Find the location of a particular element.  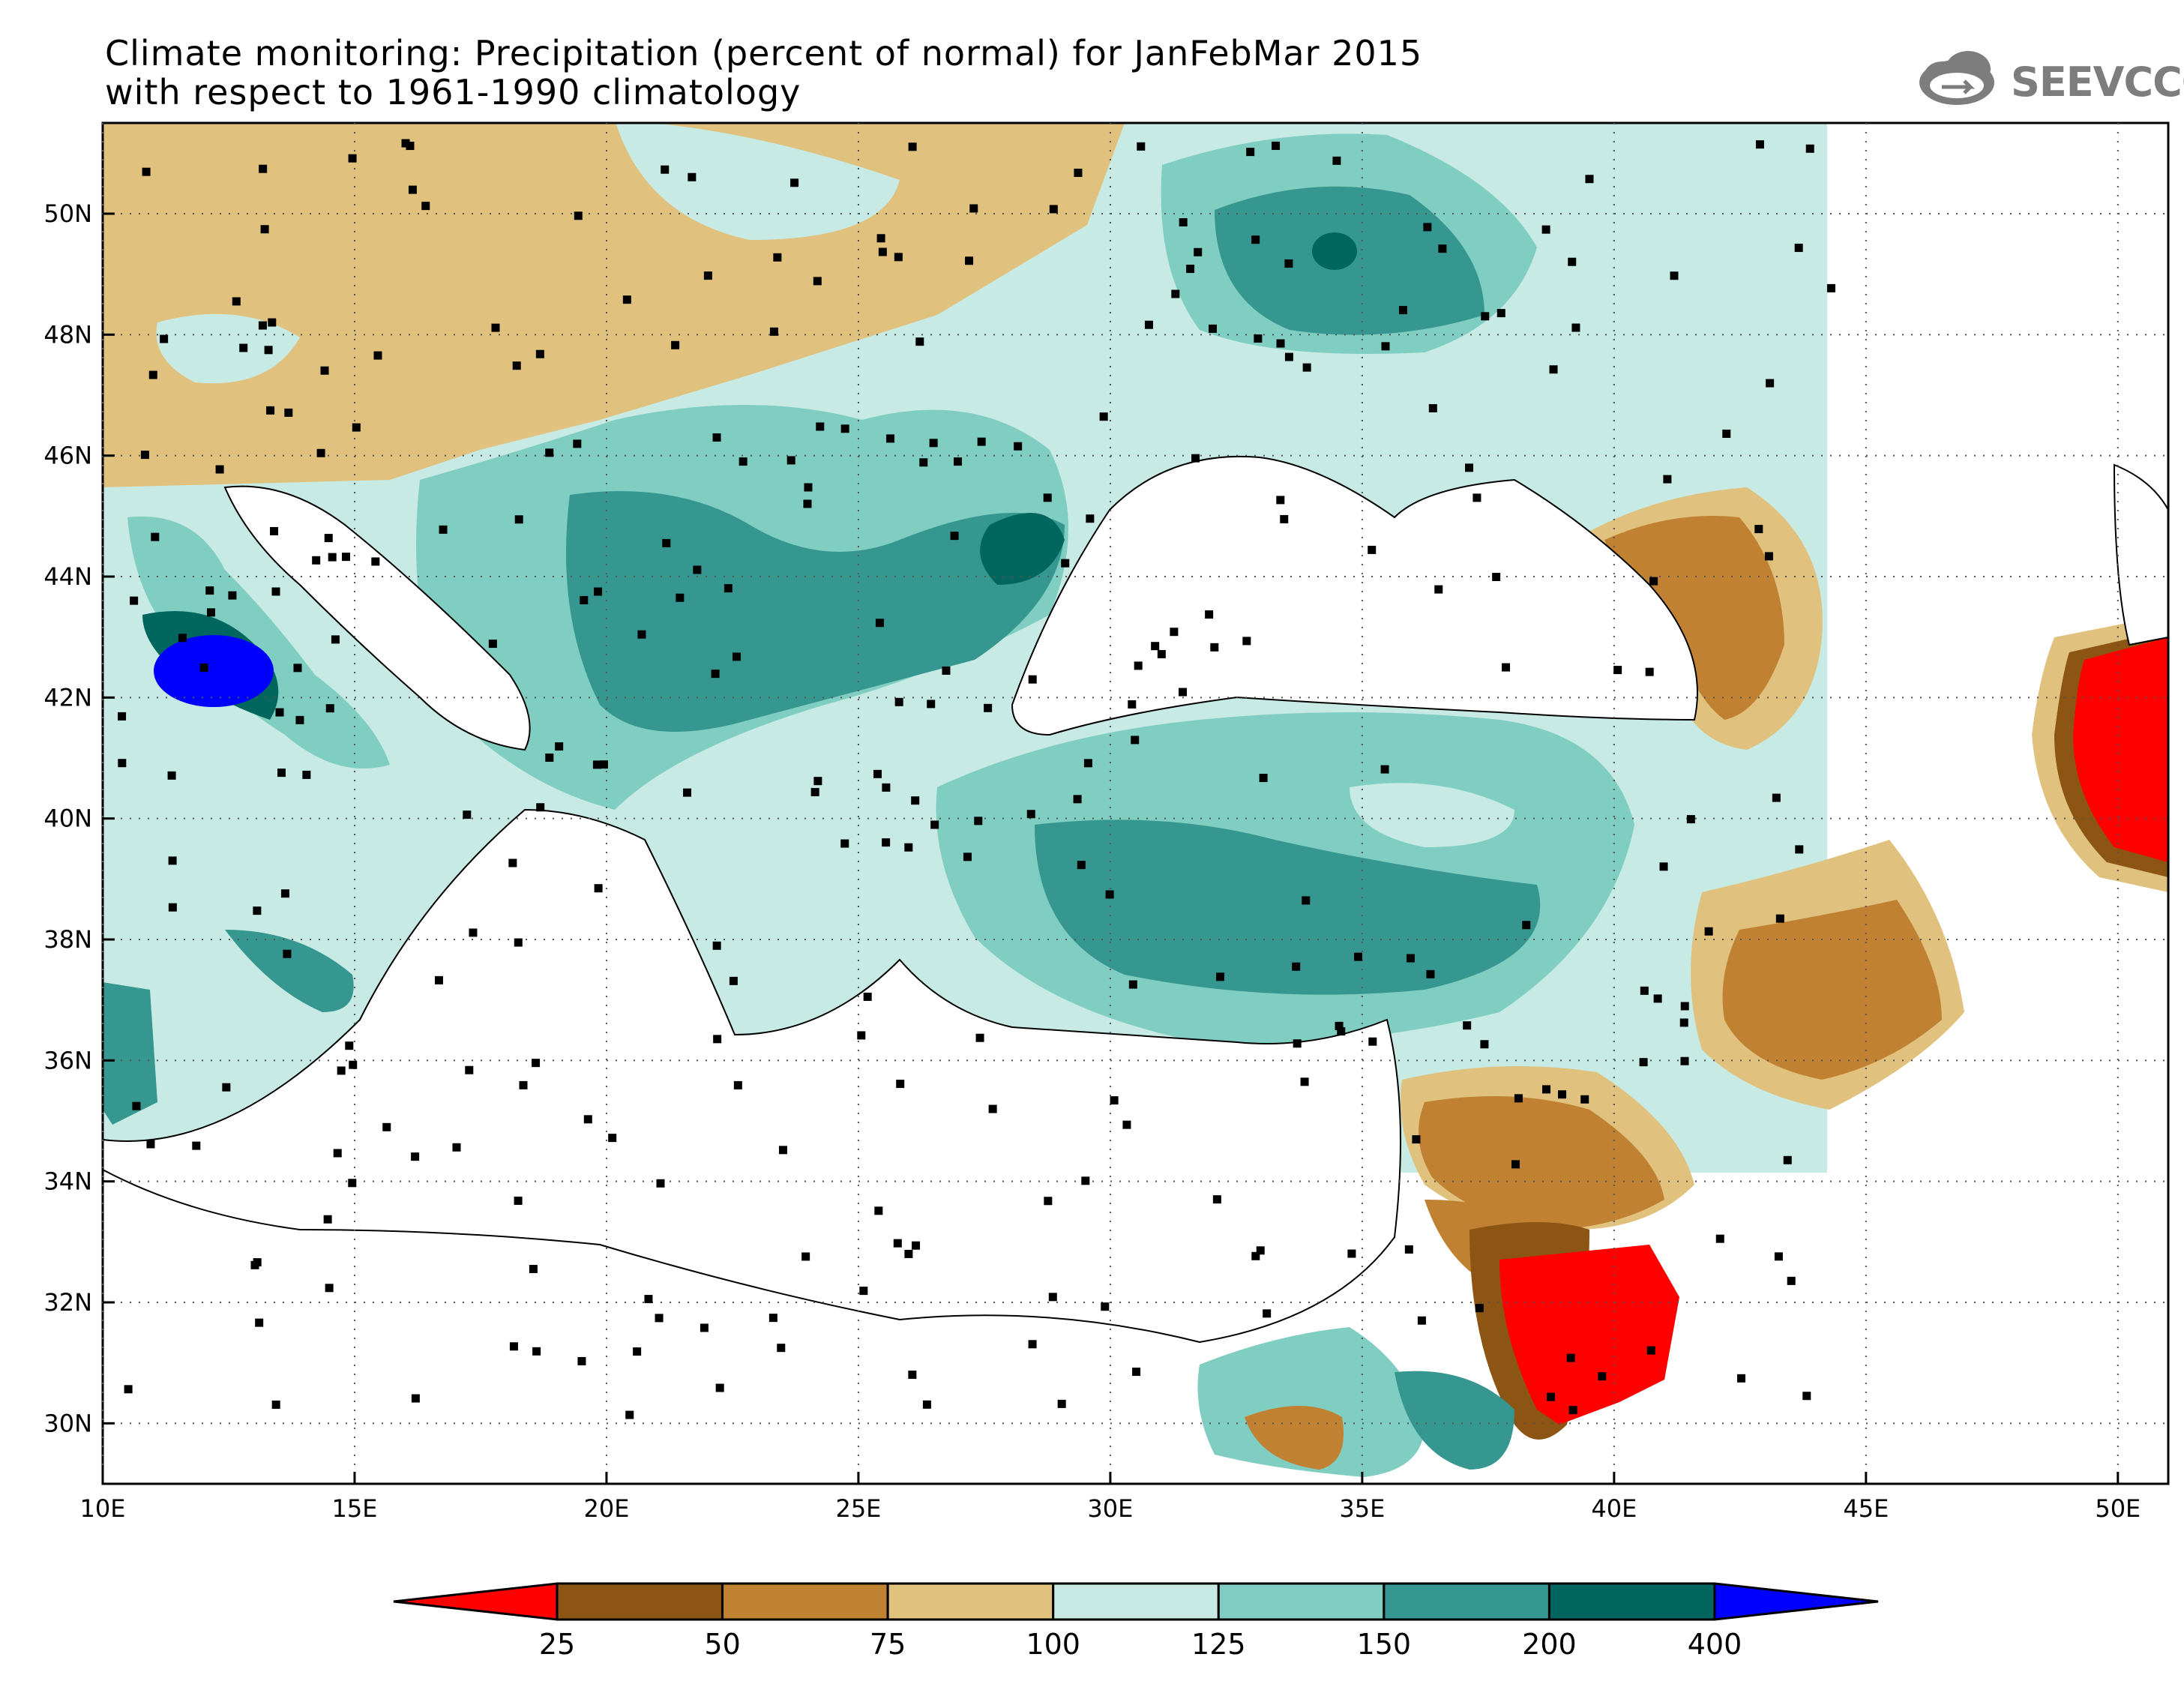

colorbar-label: 150 is located at coordinates (1384, 1644).